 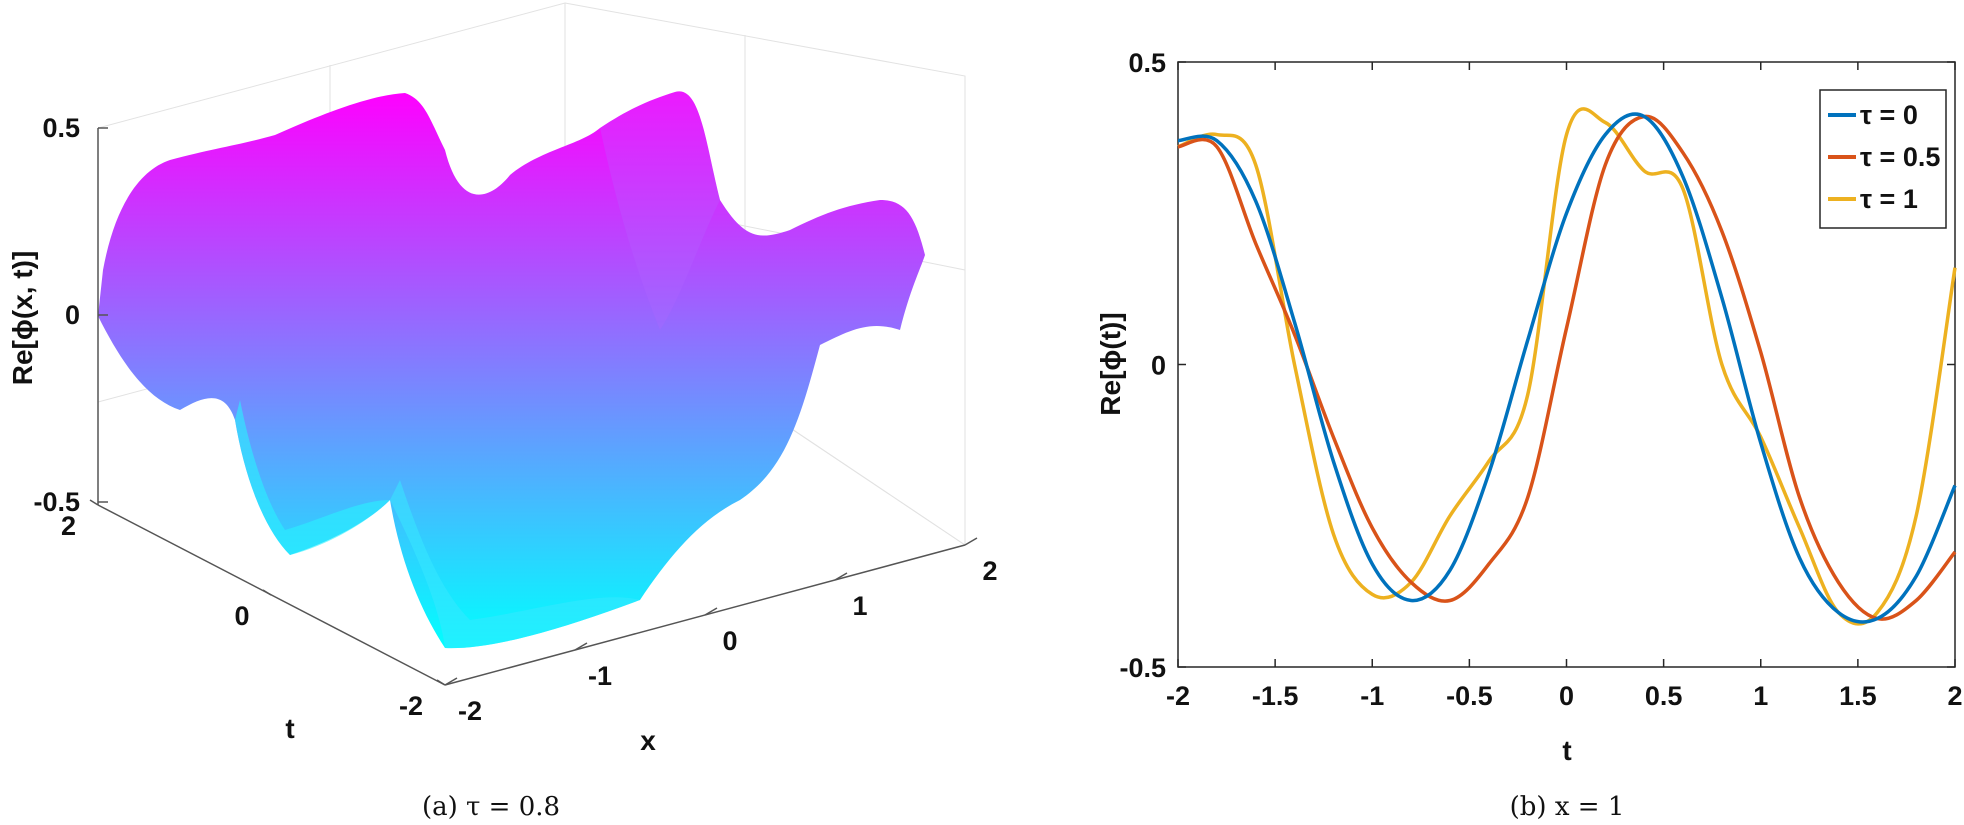 I want to click on panel-b-legend: τ = 0 τ = 0.5 τ = 1, so click(x=1883, y=159).